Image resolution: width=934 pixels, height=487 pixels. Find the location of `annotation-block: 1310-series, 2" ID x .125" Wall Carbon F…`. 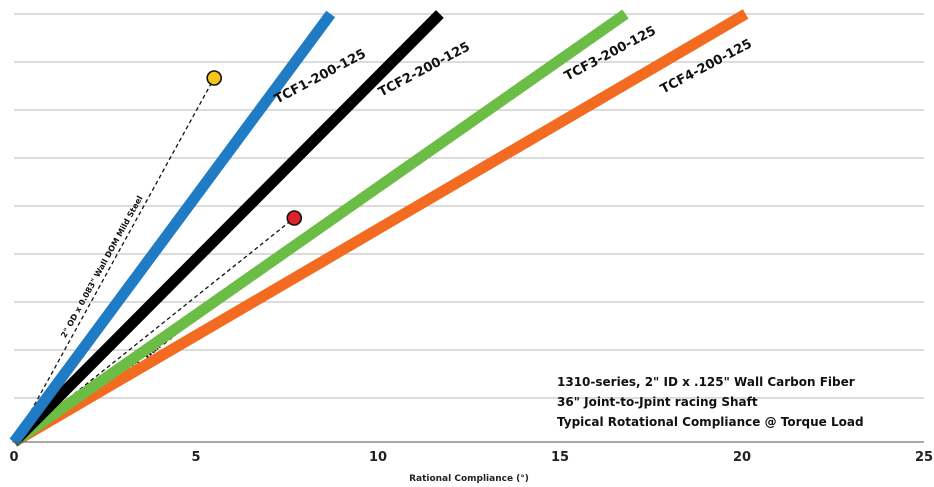

annotation-block: 1310-series, 2" ID x .125" Wall Carbon F… is located at coordinates (710, 402).